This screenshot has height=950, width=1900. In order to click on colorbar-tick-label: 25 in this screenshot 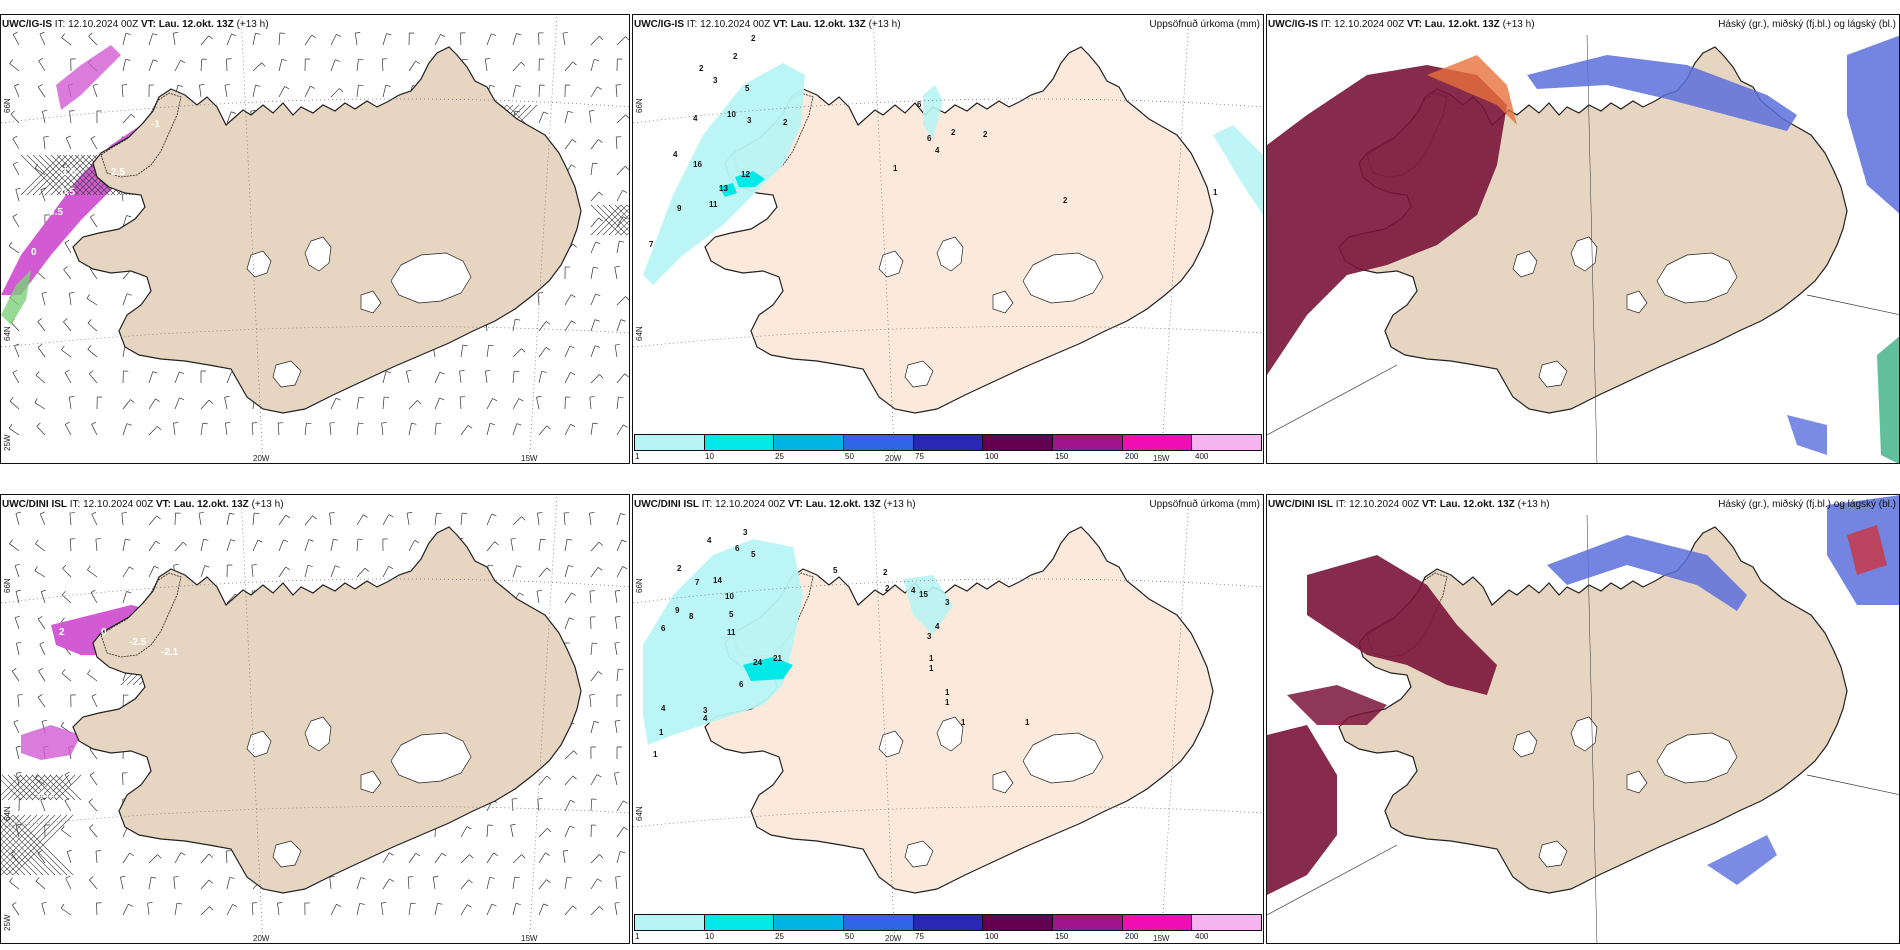, I will do `click(779, 936)`.